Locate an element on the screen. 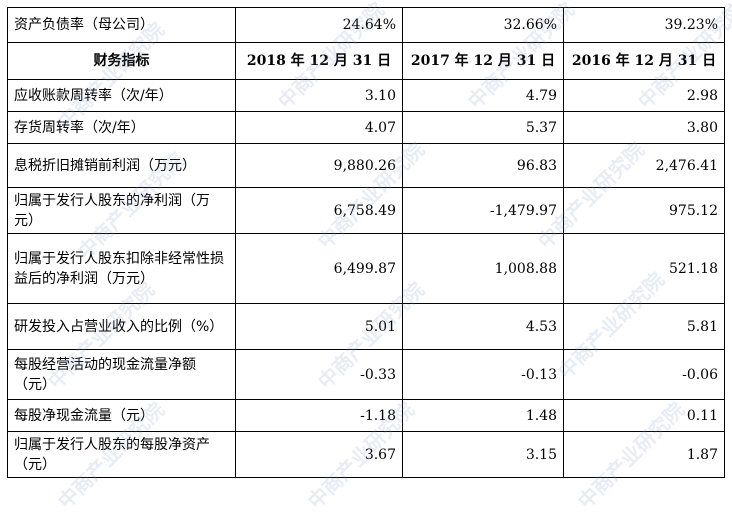  cell-2017: 1,008.88 is located at coordinates (483, 268).